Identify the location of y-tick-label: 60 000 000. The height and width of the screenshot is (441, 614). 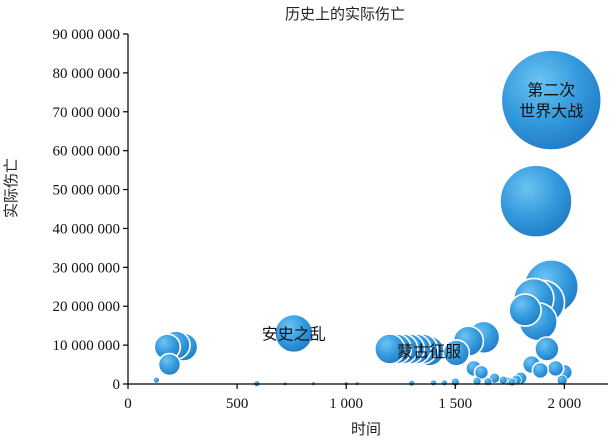
(87, 152).